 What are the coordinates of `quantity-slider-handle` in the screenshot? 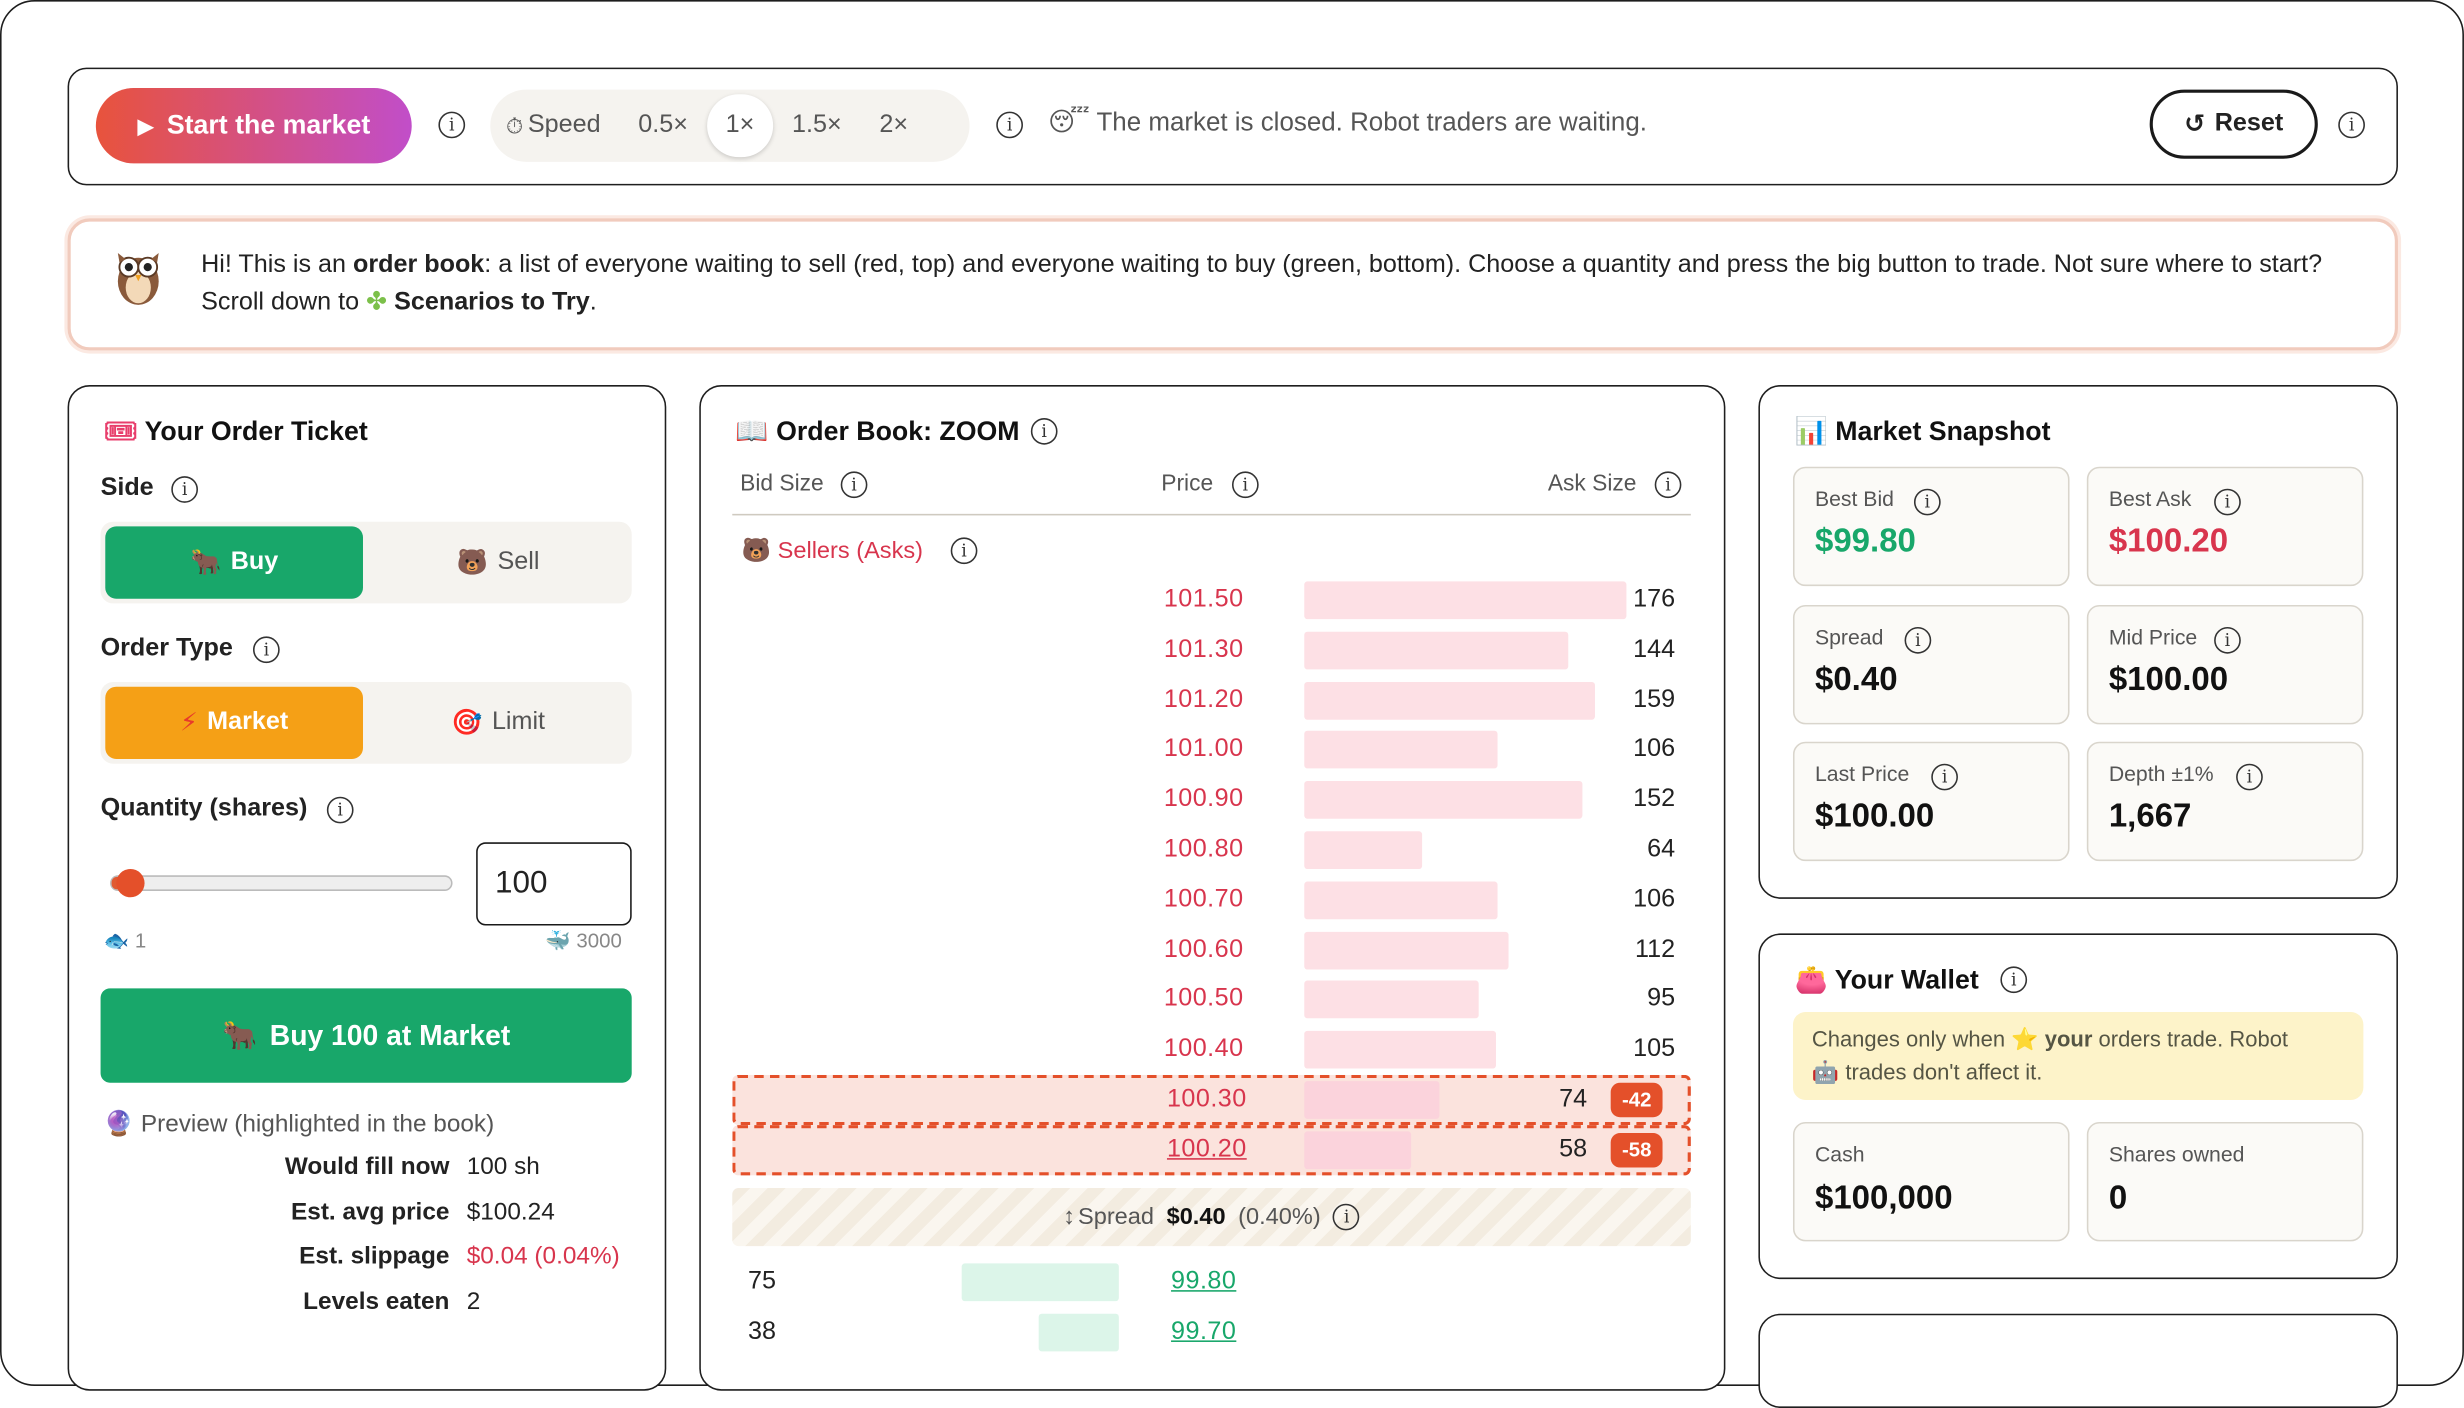 It's located at (130, 883).